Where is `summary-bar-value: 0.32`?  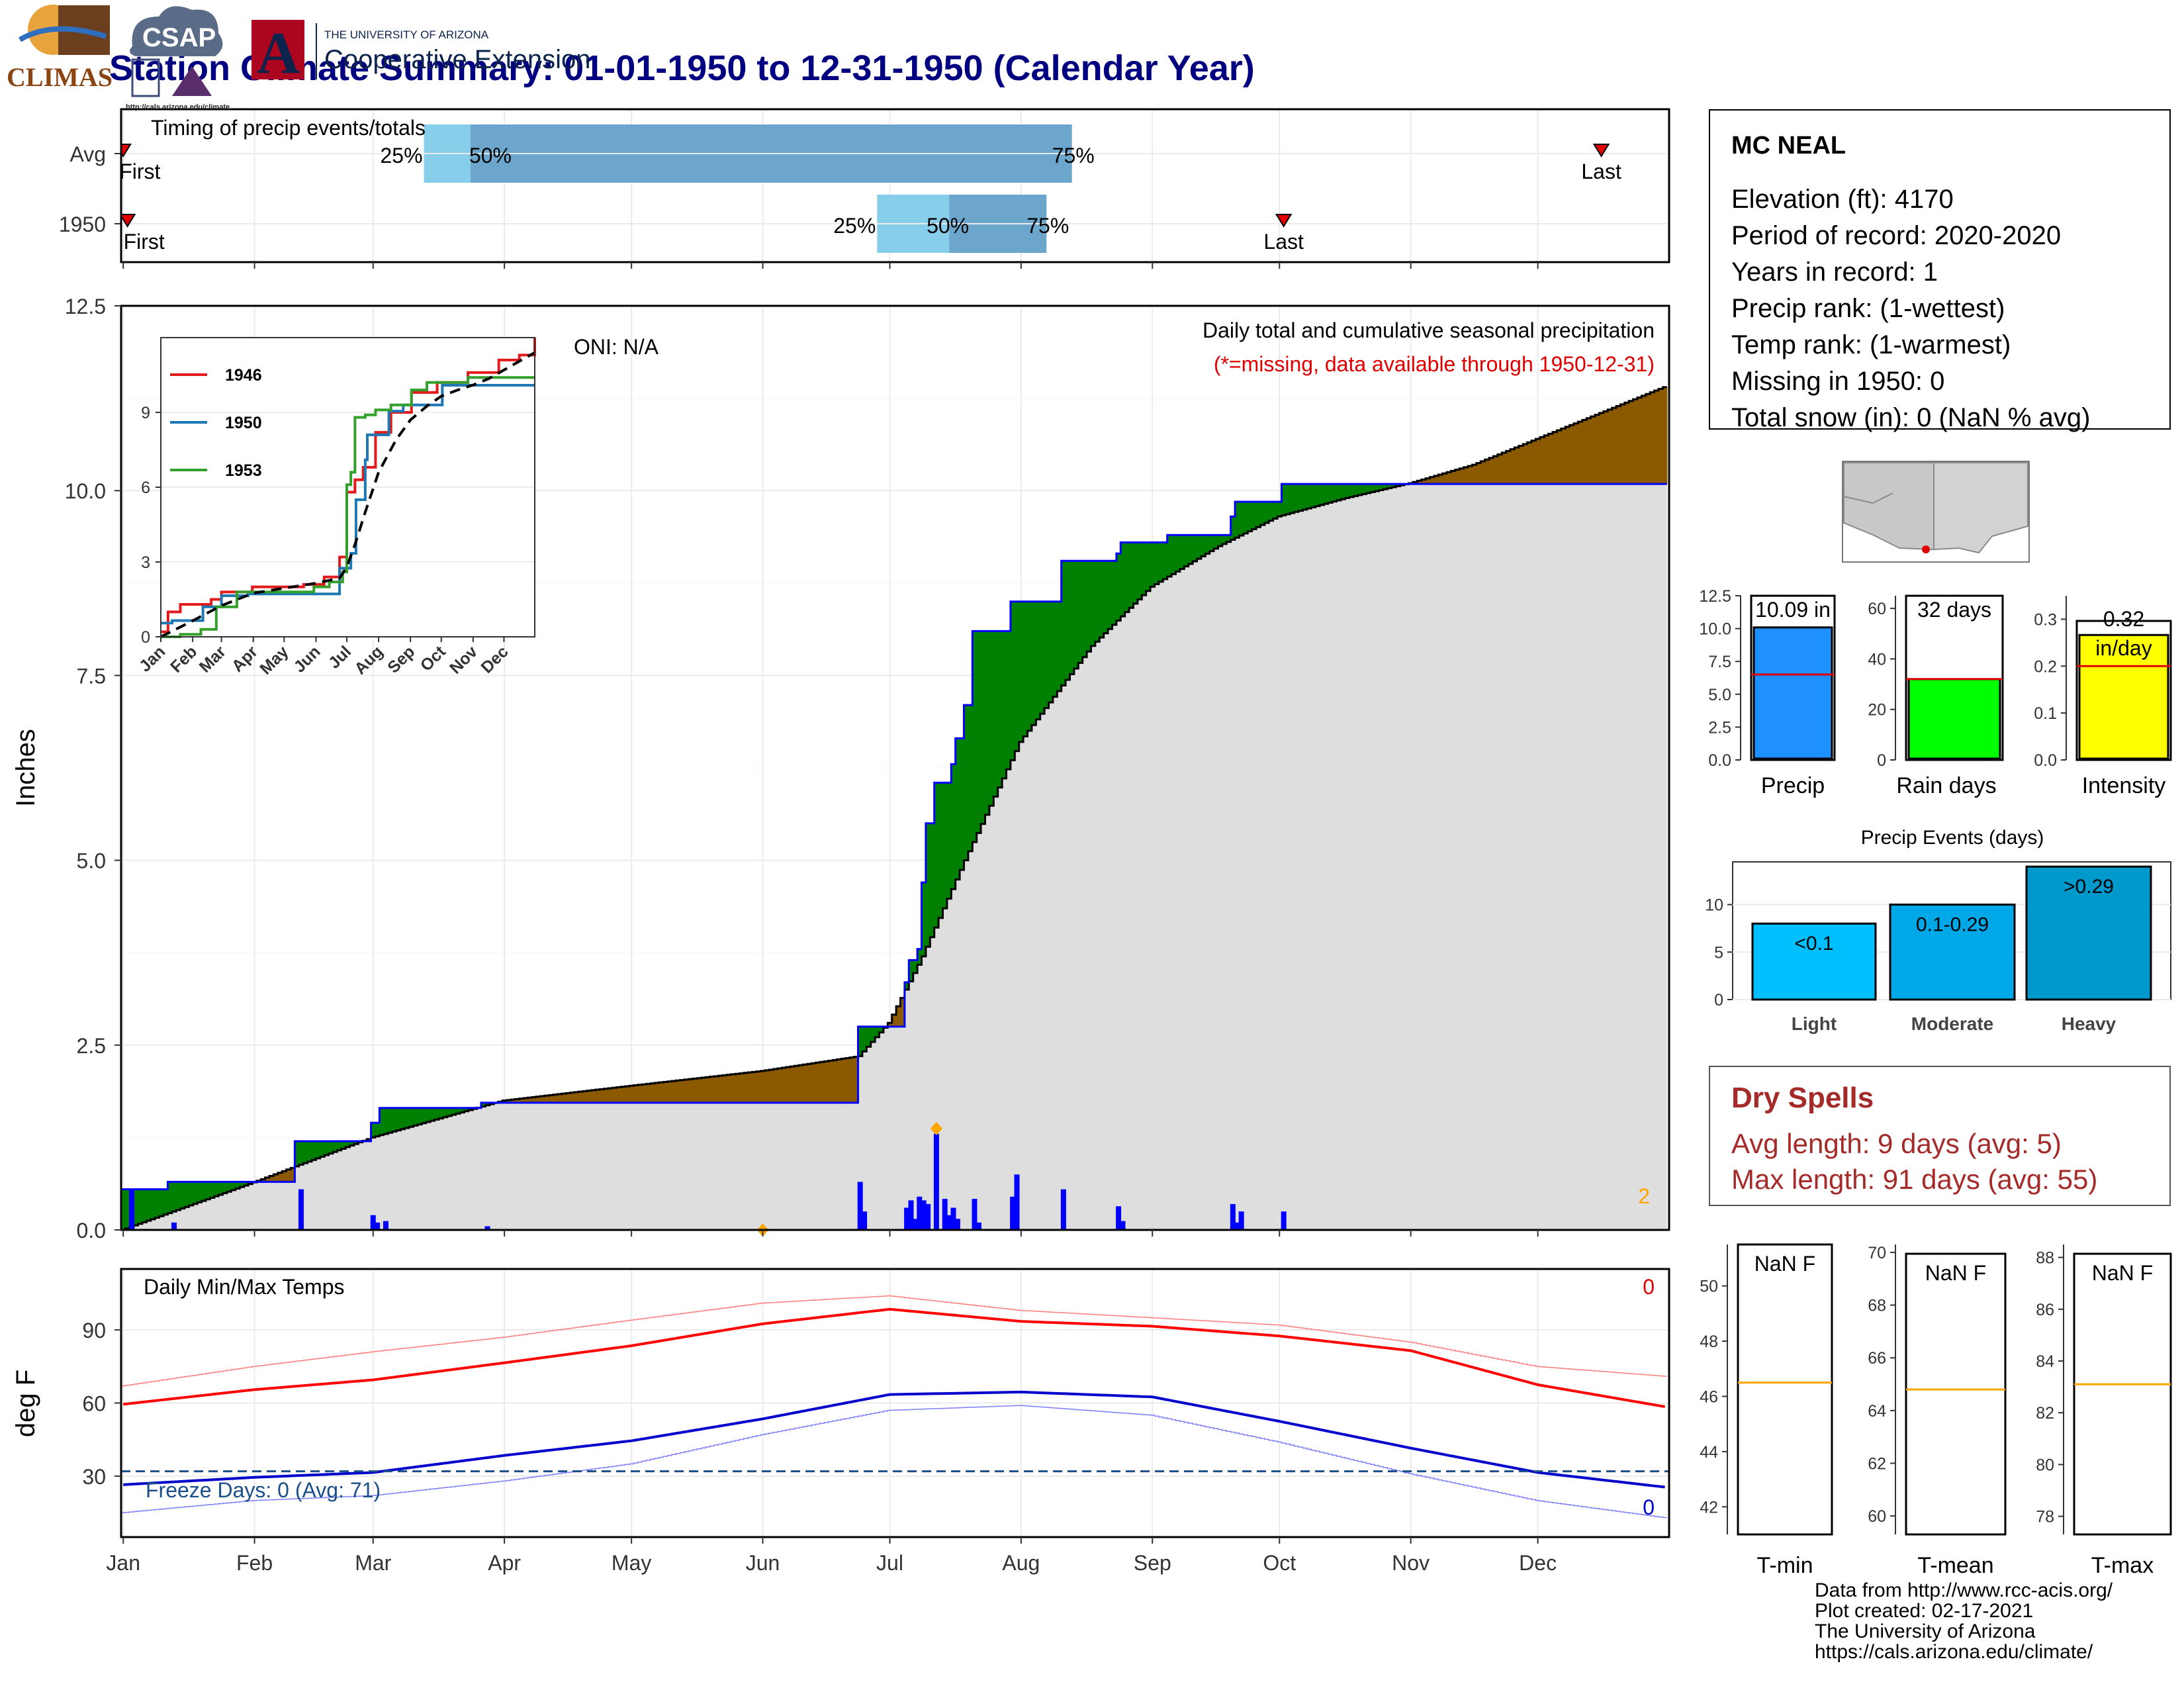 summary-bar-value: 0.32 is located at coordinates (2123, 619).